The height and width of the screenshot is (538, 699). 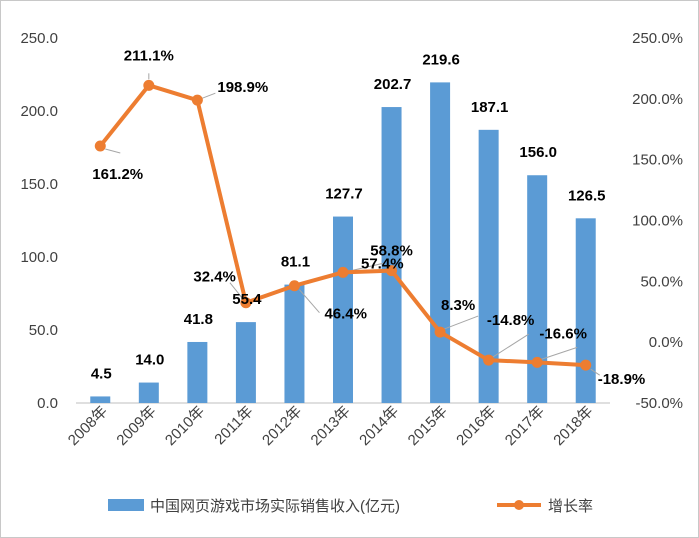 What do you see at coordinates (39, 184) in the screenshot?
I see `y-left-tick-label: 150.0` at bounding box center [39, 184].